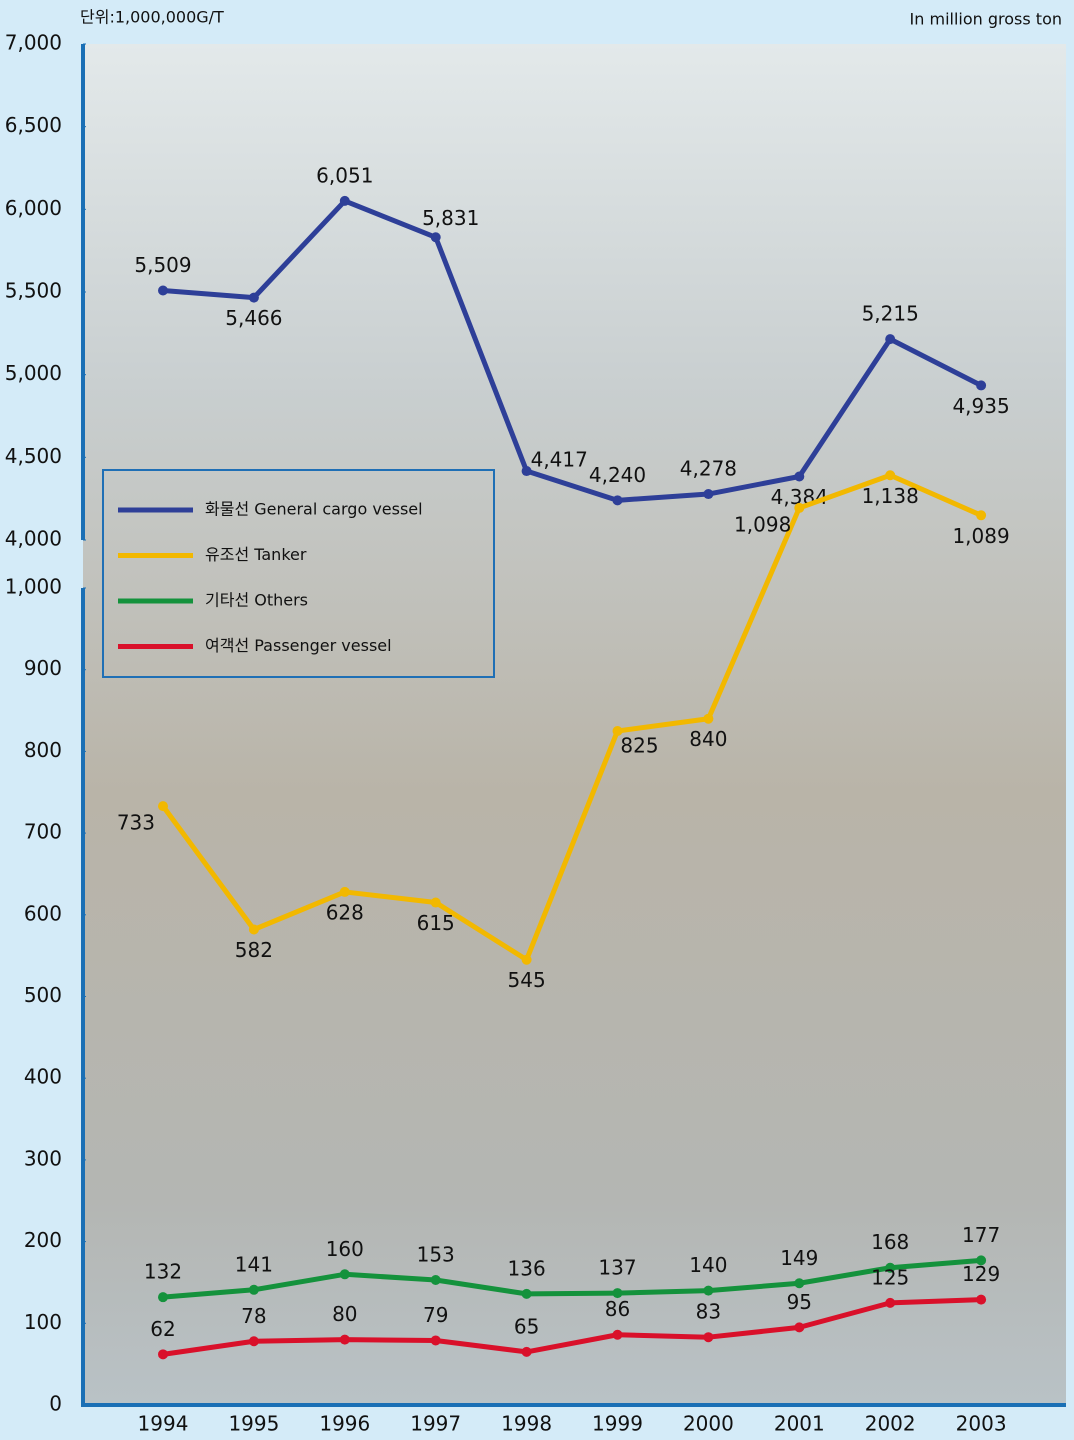 Image resolution: width=1074 pixels, height=1440 pixels. Describe the element at coordinates (253, 1424) in the screenshot. I see `x-tick-label: 1995` at that location.